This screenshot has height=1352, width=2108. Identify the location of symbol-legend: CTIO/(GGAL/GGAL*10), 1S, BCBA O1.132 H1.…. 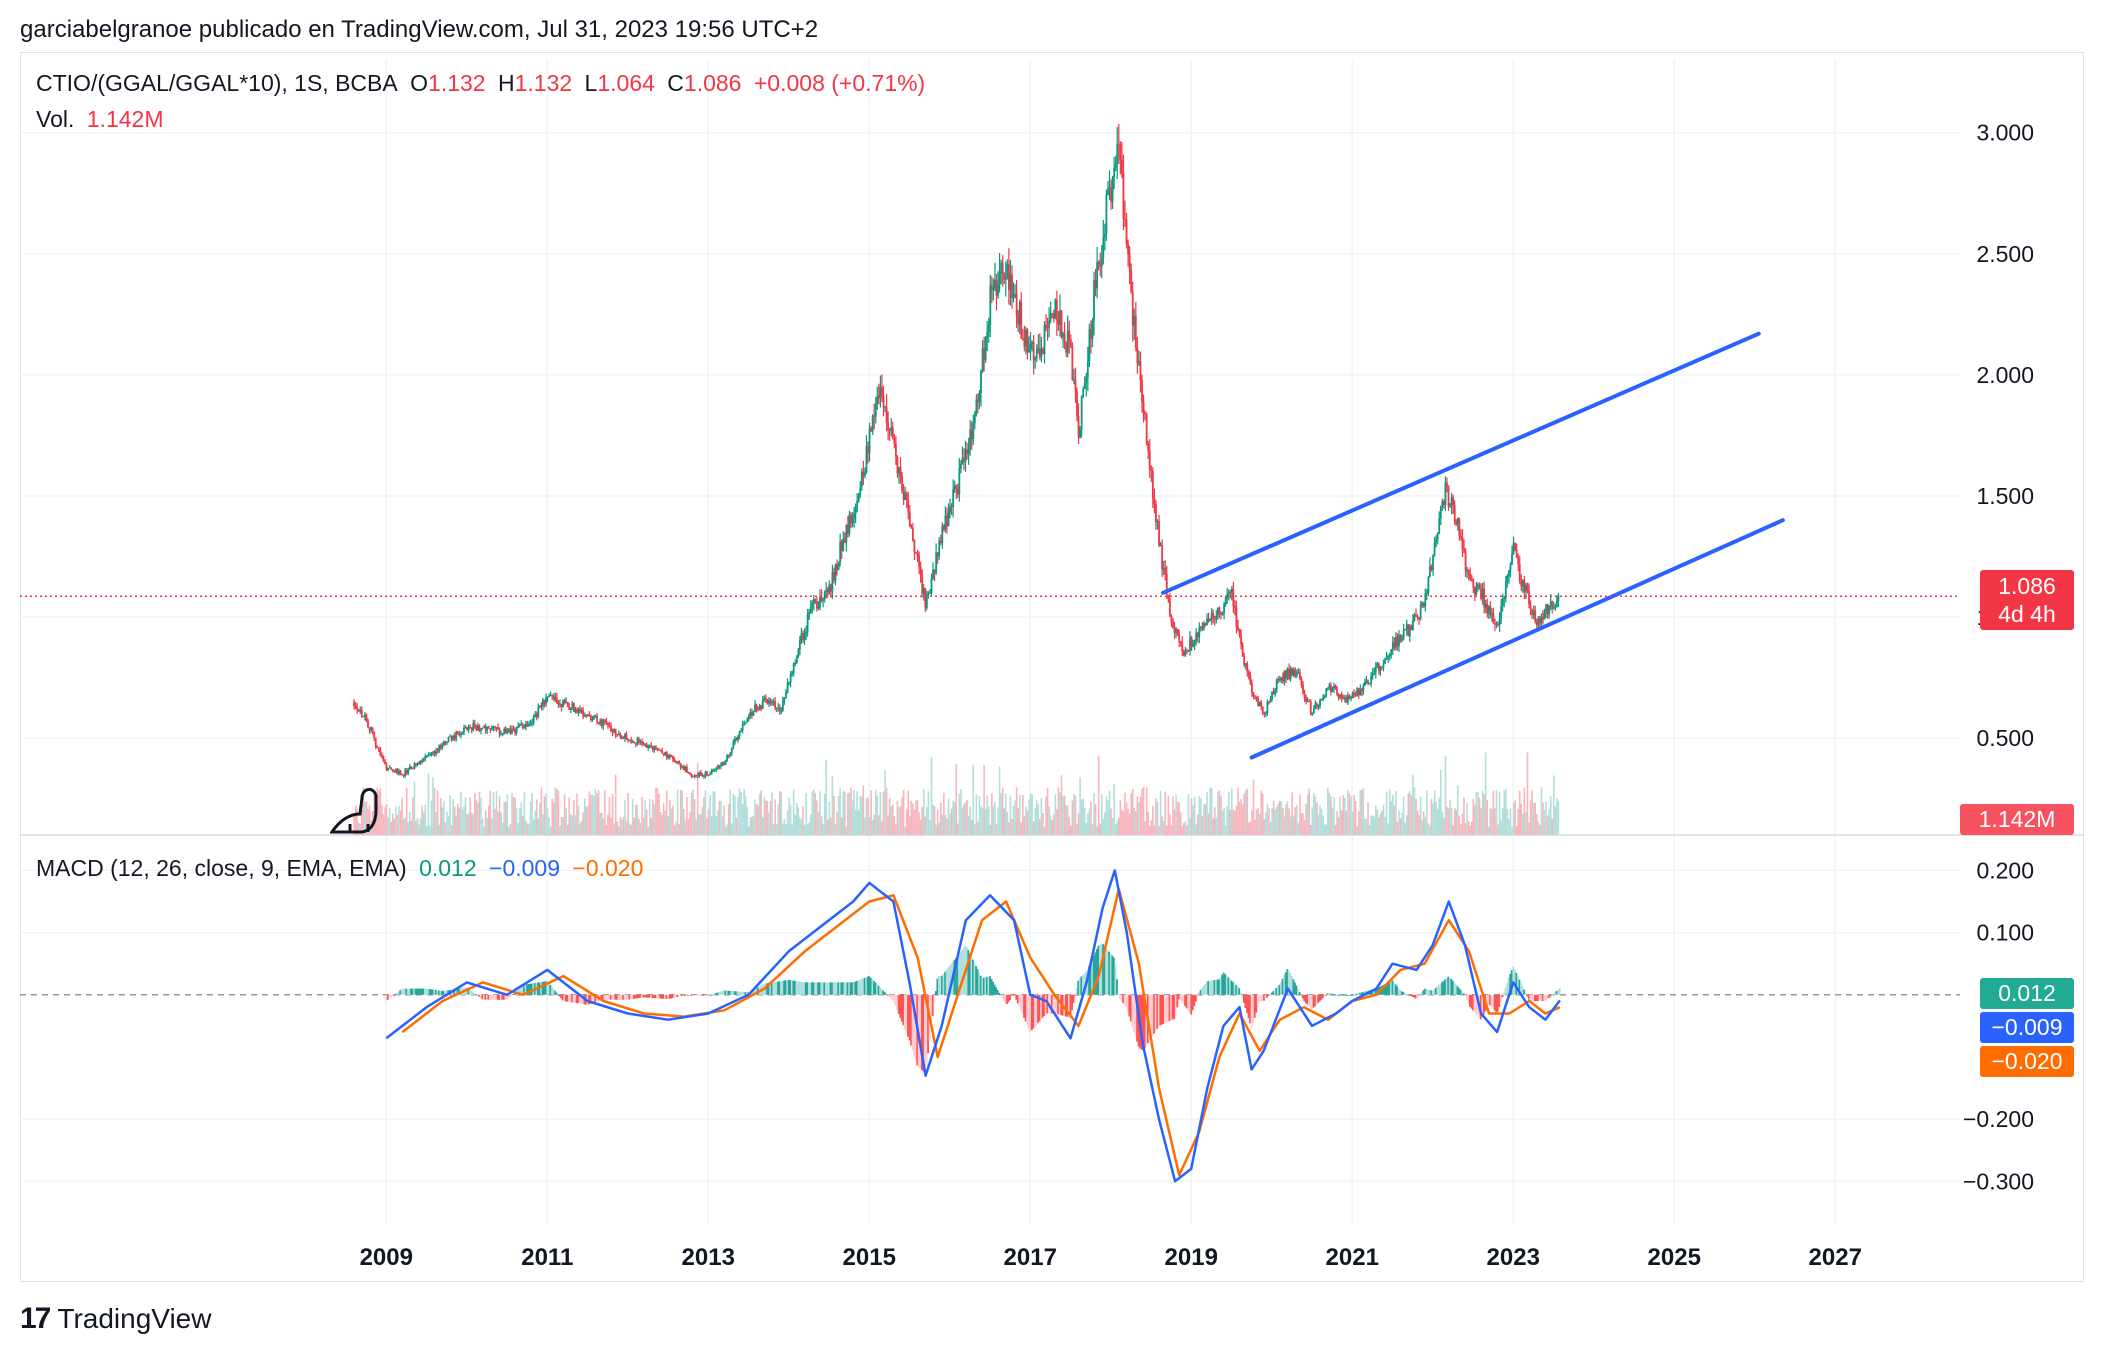
(483, 83).